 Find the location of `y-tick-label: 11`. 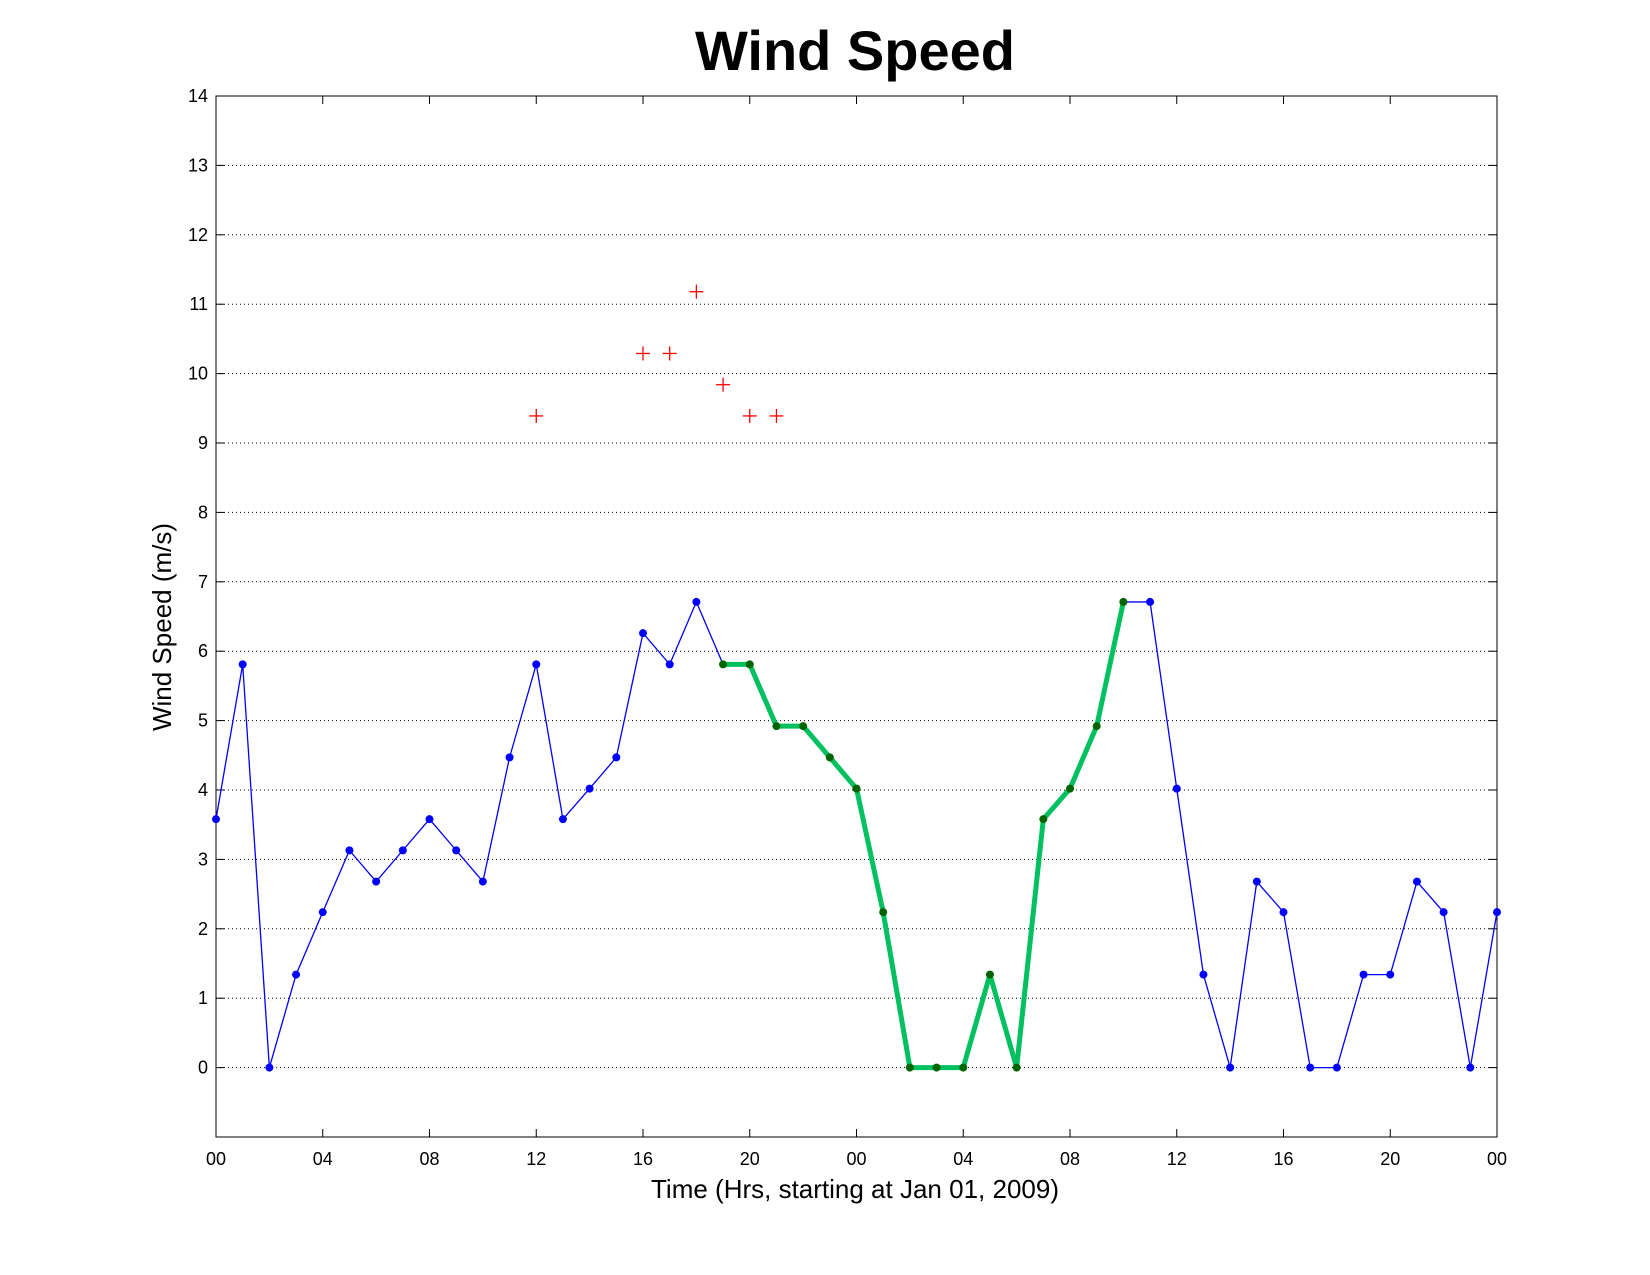

y-tick-label: 11 is located at coordinates (198, 304).